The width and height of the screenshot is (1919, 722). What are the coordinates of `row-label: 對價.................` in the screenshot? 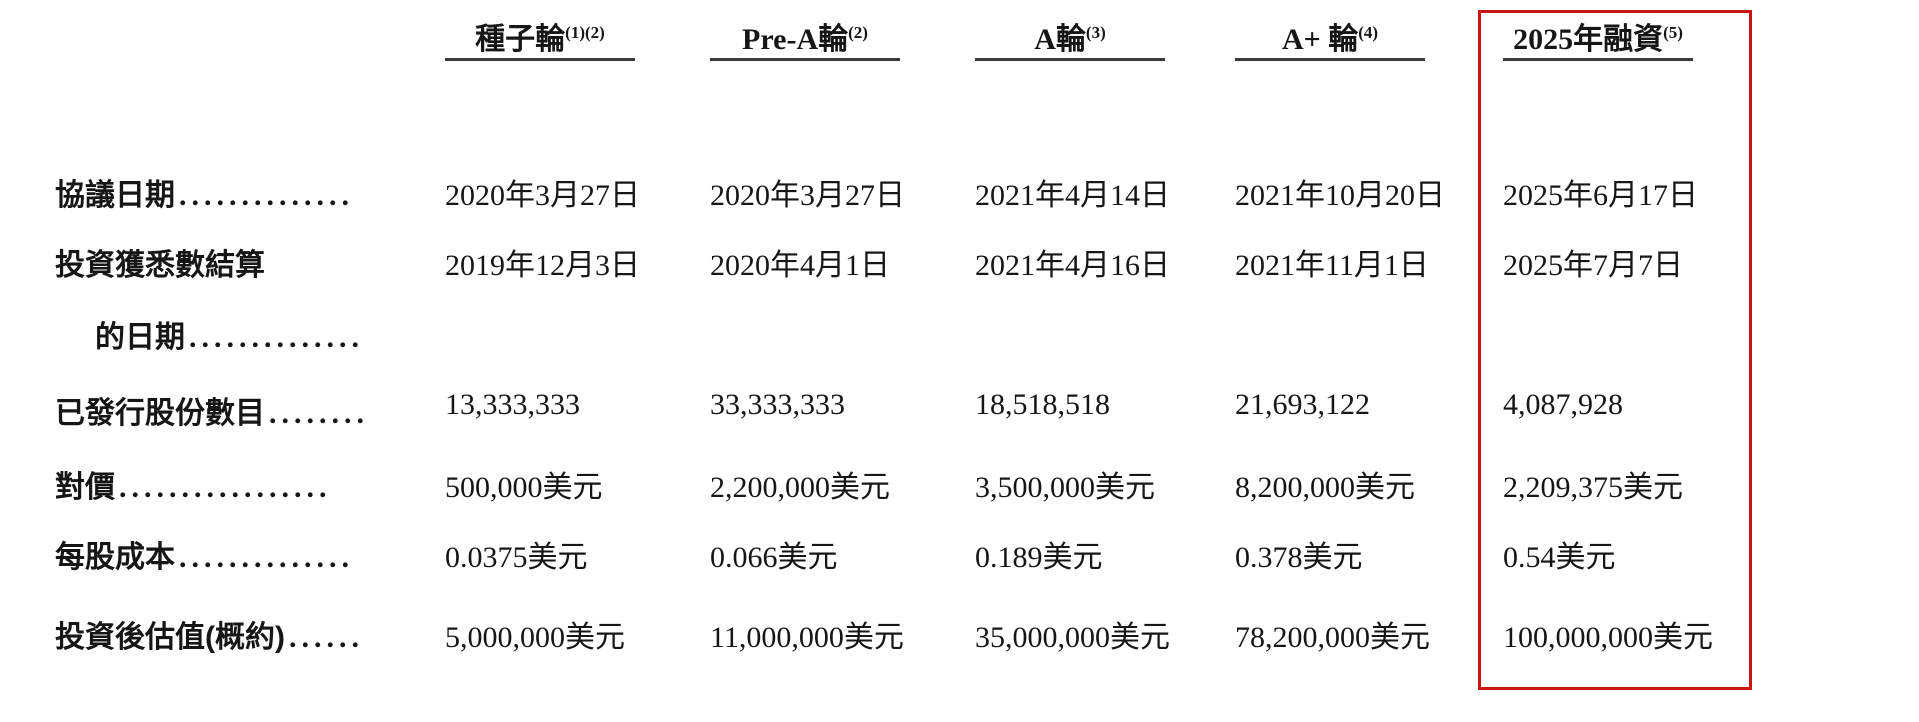 It's located at (220, 484).